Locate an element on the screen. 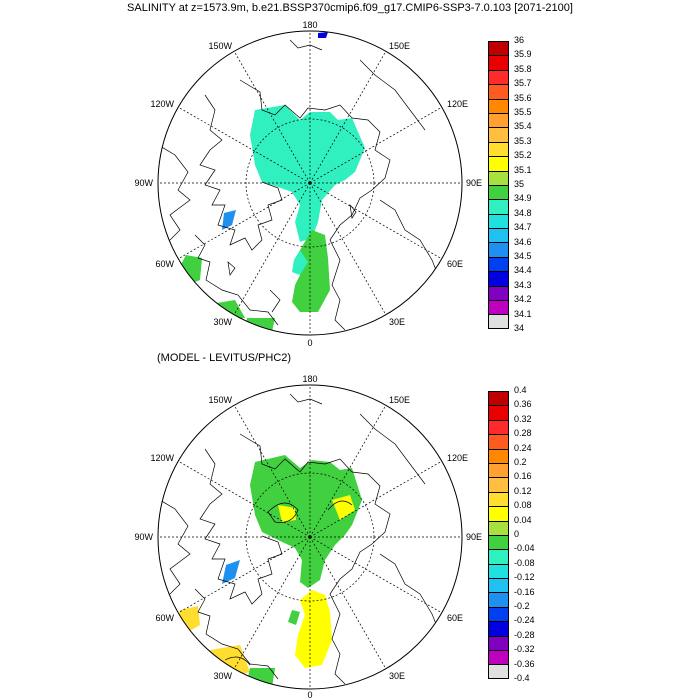 Image resolution: width=700 pixels, height=700 pixels. bottom-nordic-green is located at coordinates (294, 617).